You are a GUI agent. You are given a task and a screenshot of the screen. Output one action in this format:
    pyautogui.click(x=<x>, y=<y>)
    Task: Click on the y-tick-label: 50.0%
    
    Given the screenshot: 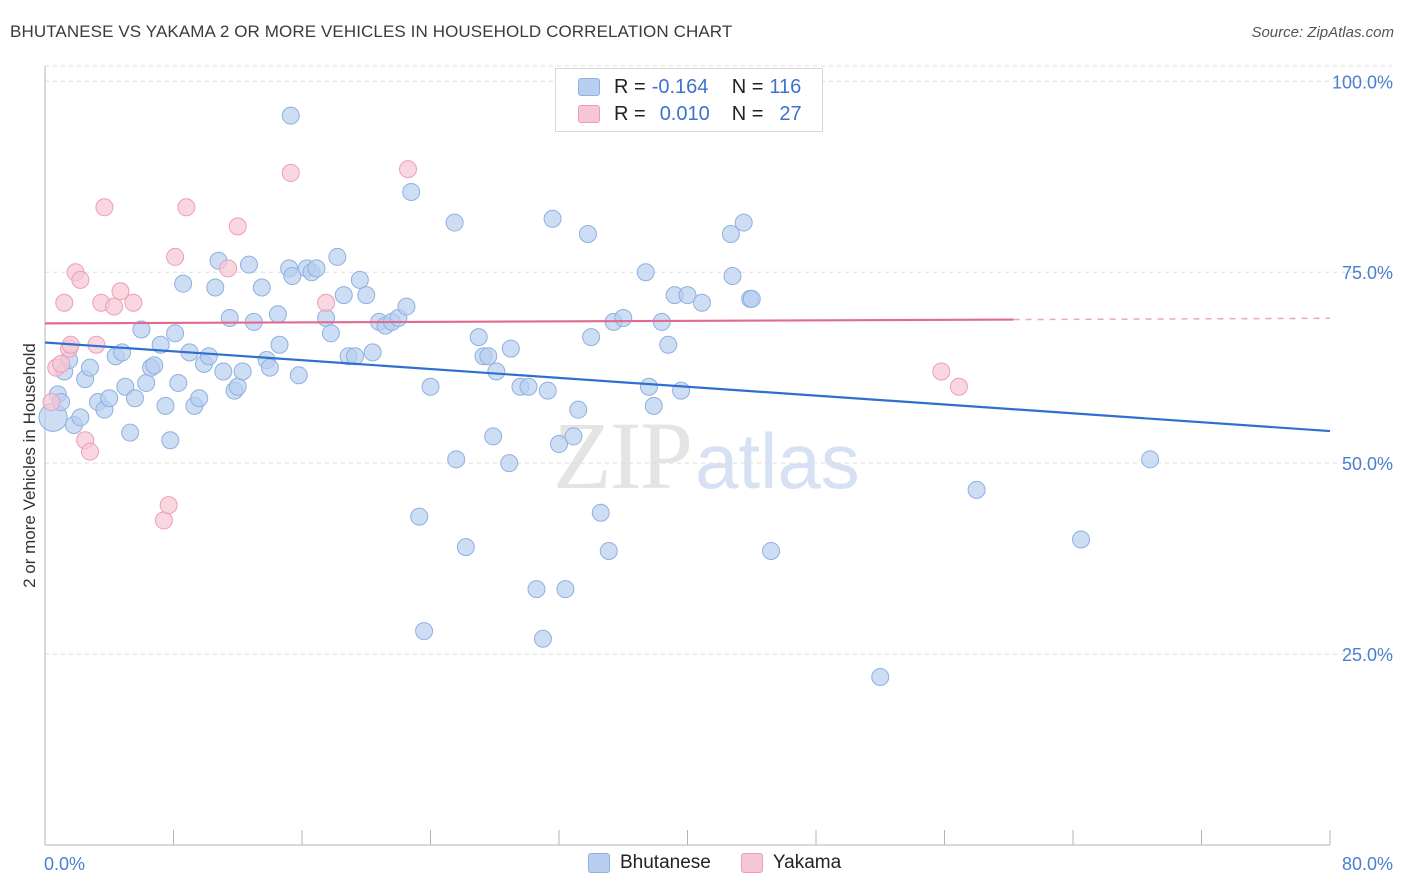 What is the action you would take?
    pyautogui.click(x=1367, y=464)
    